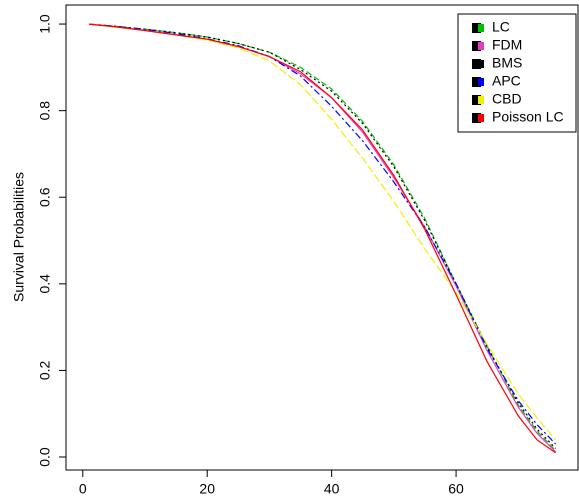  What do you see at coordinates (45, 111) in the screenshot?
I see `y-tick-label: 0.8` at bounding box center [45, 111].